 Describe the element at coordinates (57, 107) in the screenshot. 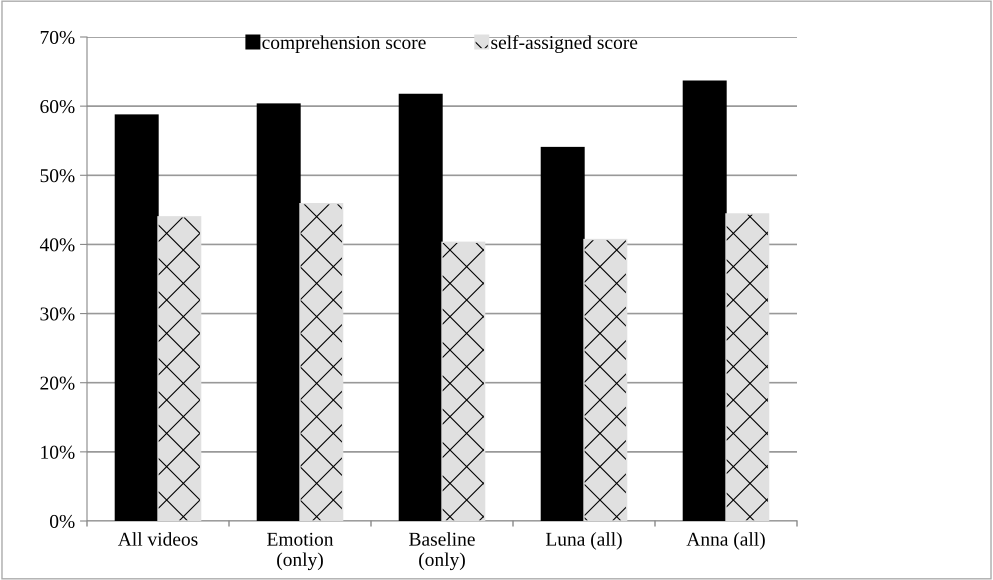

I see `y-tick-label: 60%` at that location.